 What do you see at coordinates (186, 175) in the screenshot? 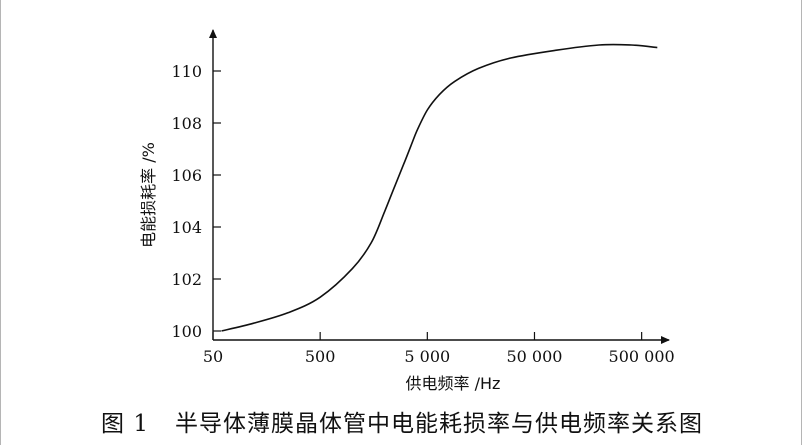
I see `y-tick-label: 106` at bounding box center [186, 175].